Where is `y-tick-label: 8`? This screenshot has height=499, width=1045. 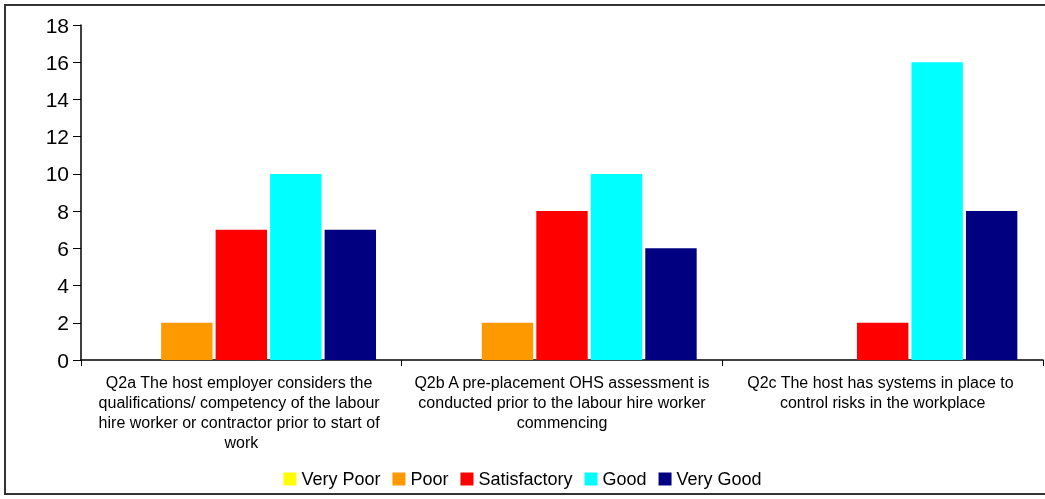 y-tick-label: 8 is located at coordinates (63, 211).